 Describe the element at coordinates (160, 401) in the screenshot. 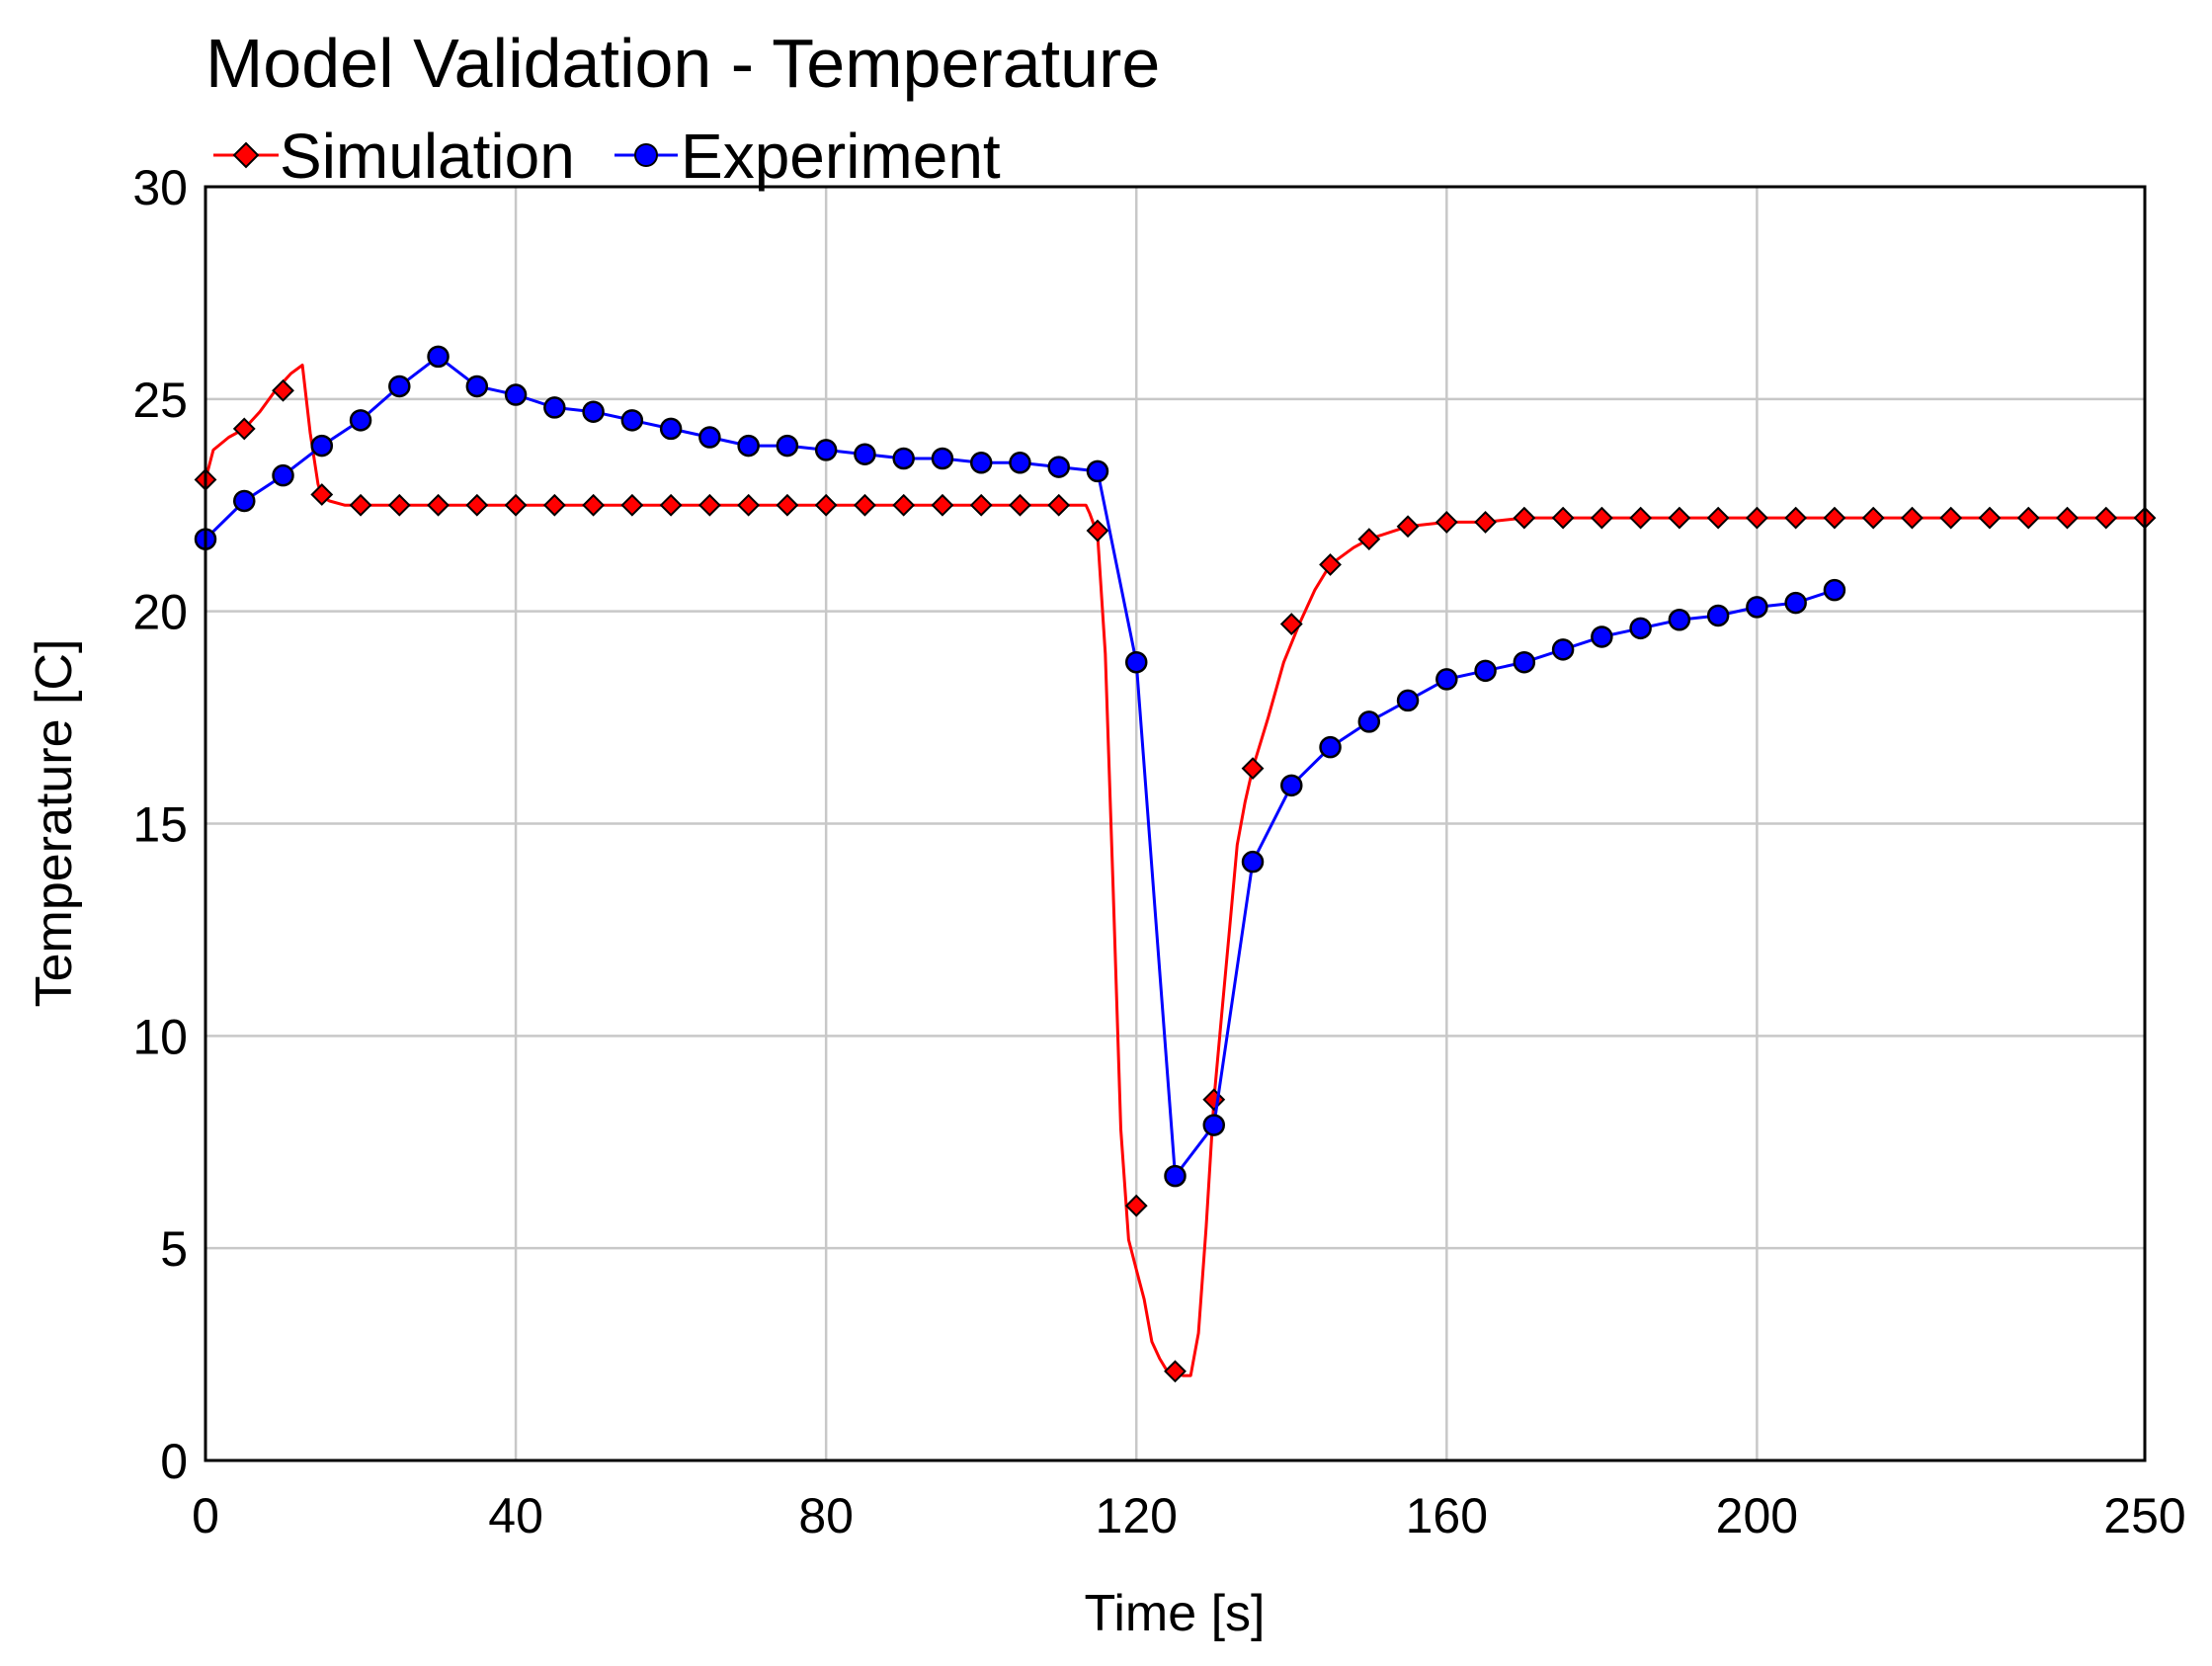

I see `y-tick-label: 25` at that location.